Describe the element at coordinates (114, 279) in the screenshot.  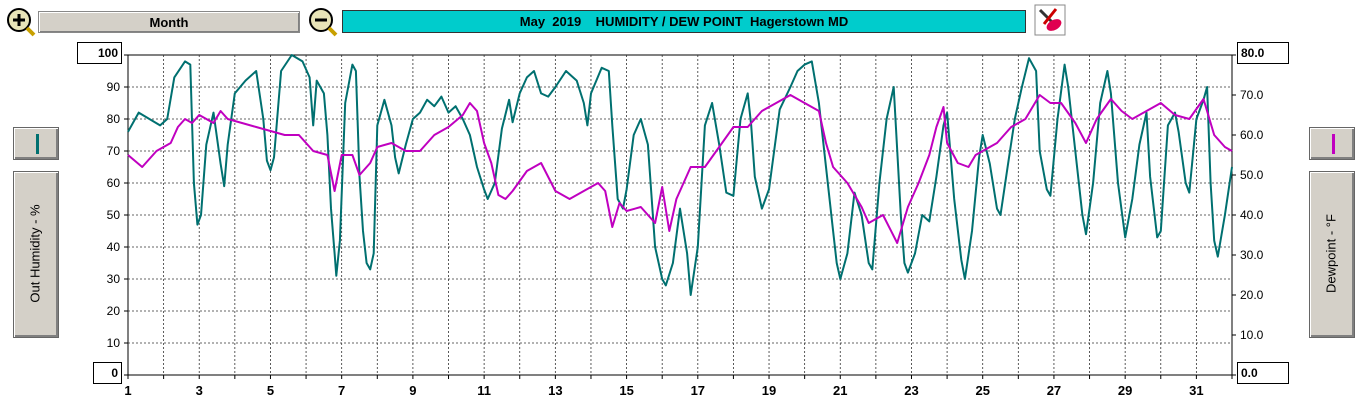
I see `y-left-tick-label: 30` at that location.